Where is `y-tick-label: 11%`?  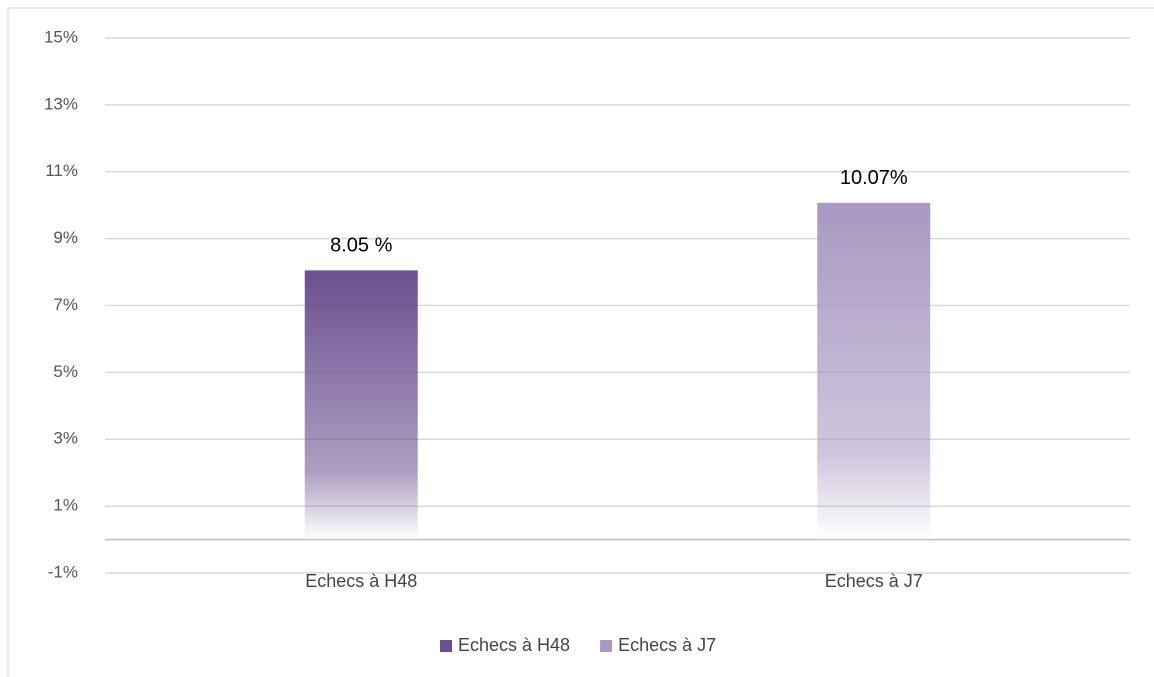
y-tick-label: 11% is located at coordinates (61, 170).